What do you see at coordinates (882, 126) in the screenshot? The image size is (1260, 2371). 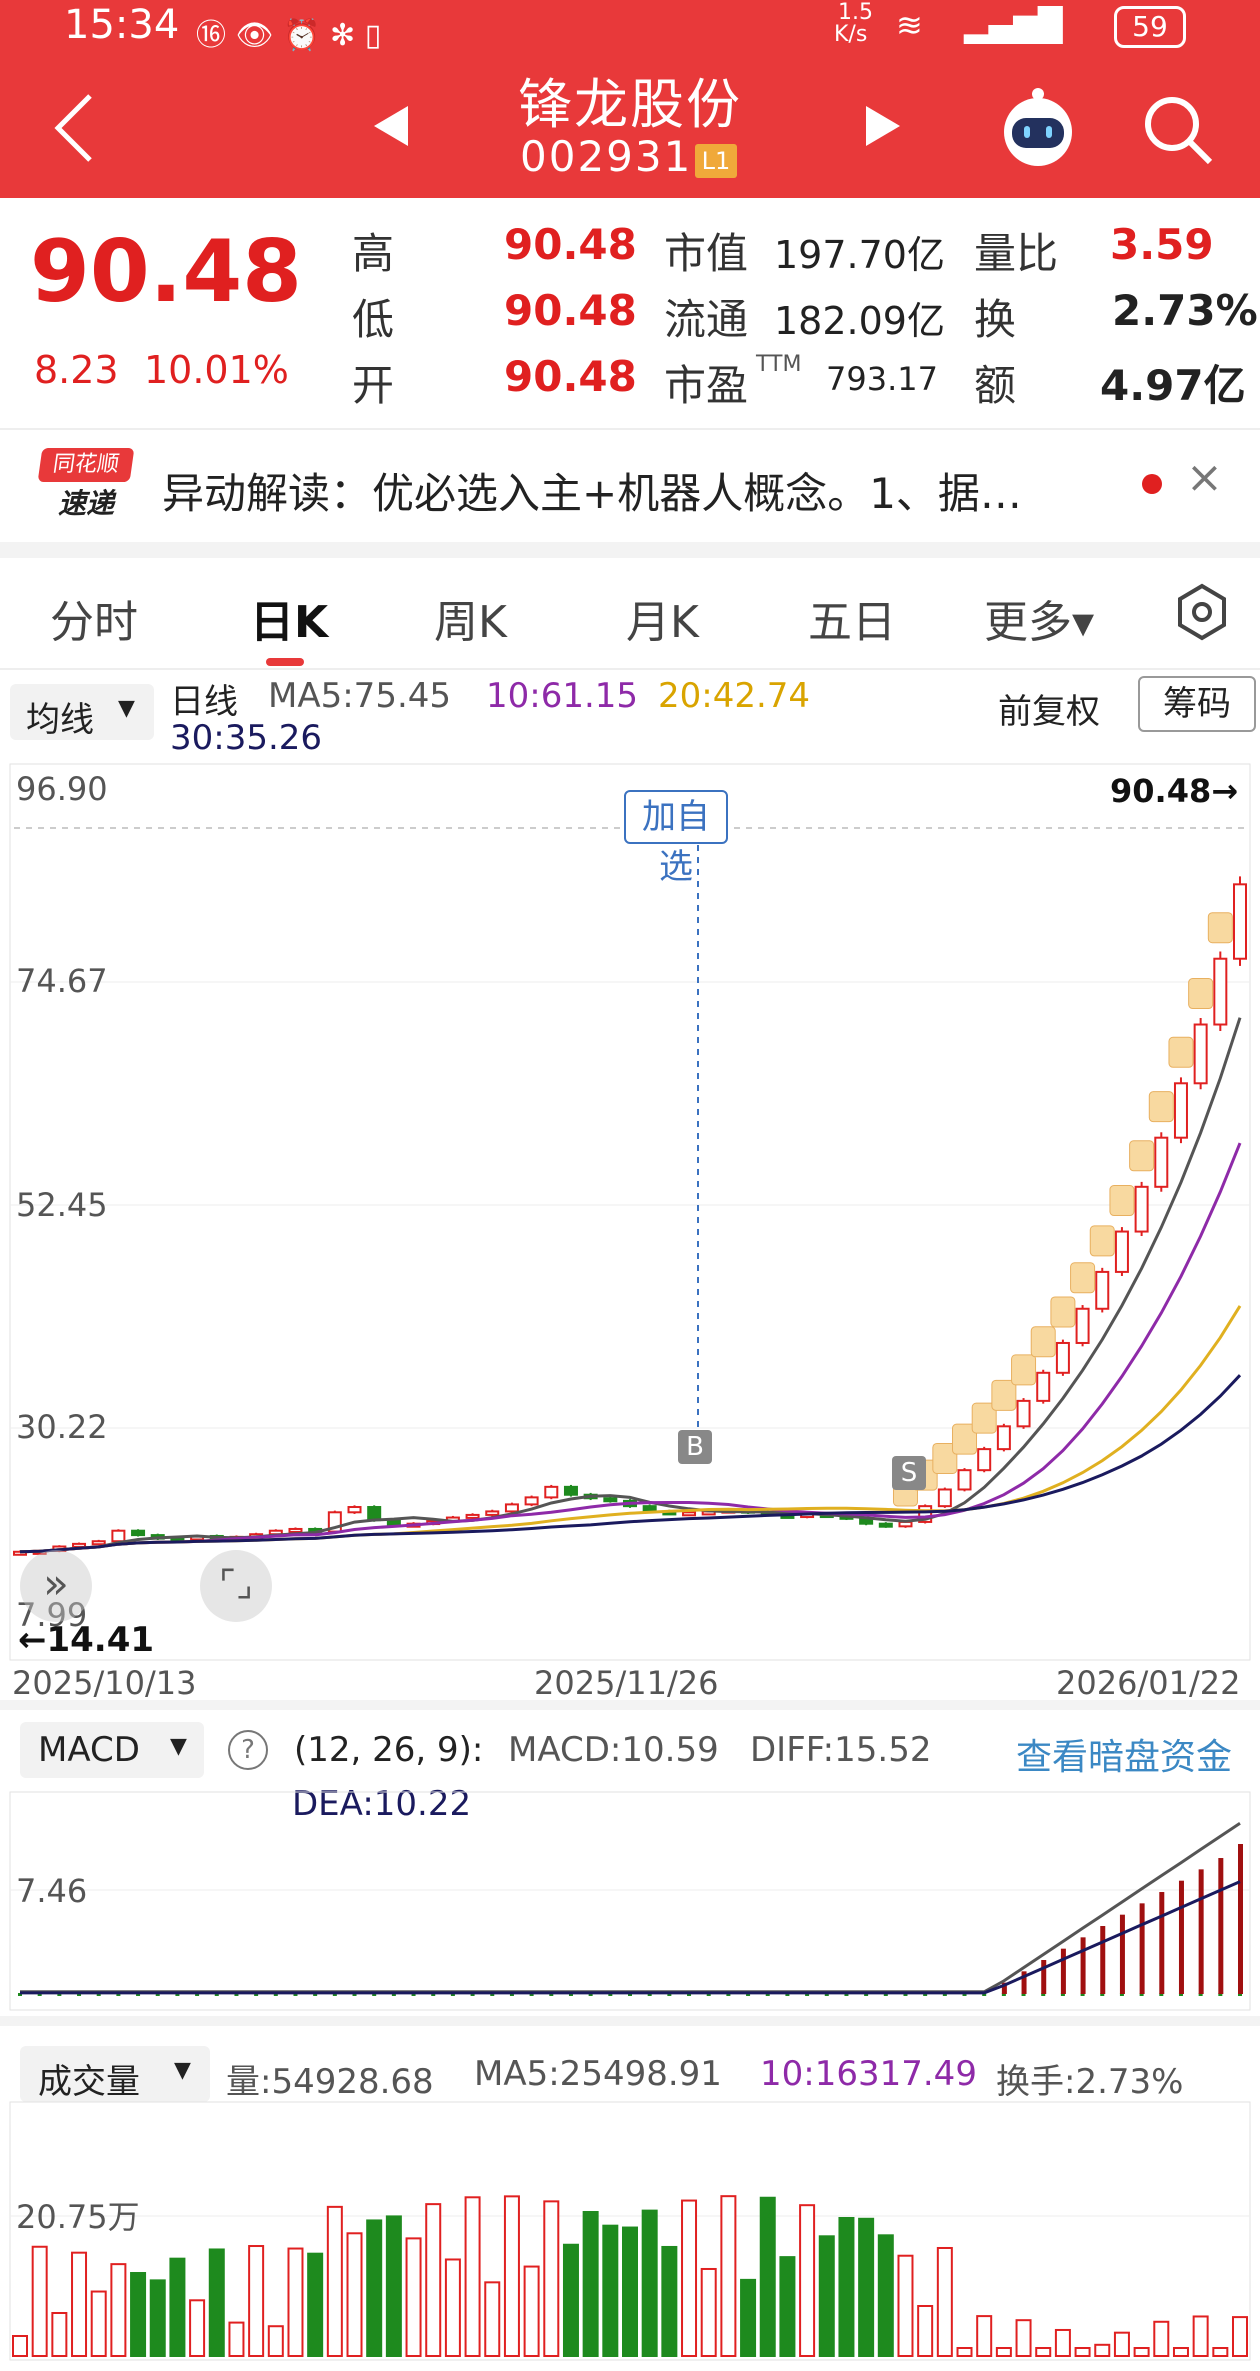 I see `next-stock-icon` at bounding box center [882, 126].